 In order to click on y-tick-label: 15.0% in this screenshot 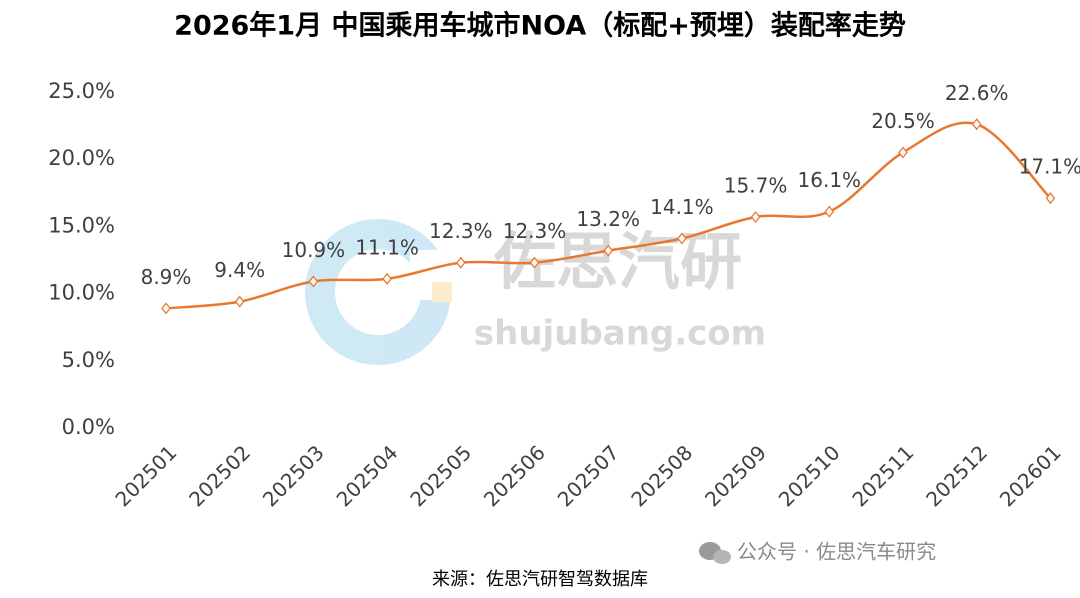, I will do `click(81, 225)`.